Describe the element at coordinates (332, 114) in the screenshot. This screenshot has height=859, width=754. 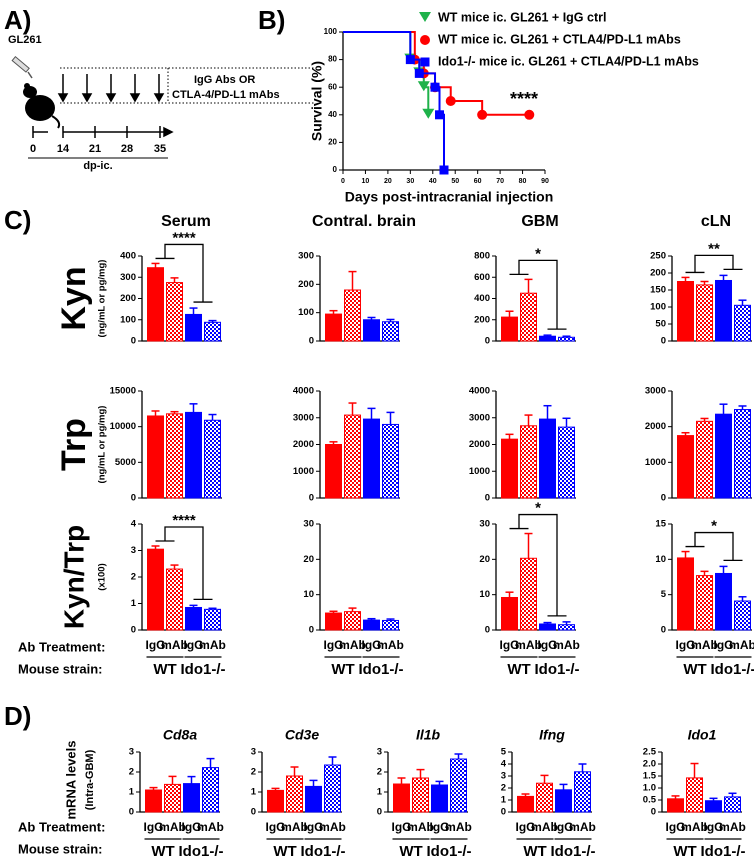
I see `y-tick-label: 40` at that location.